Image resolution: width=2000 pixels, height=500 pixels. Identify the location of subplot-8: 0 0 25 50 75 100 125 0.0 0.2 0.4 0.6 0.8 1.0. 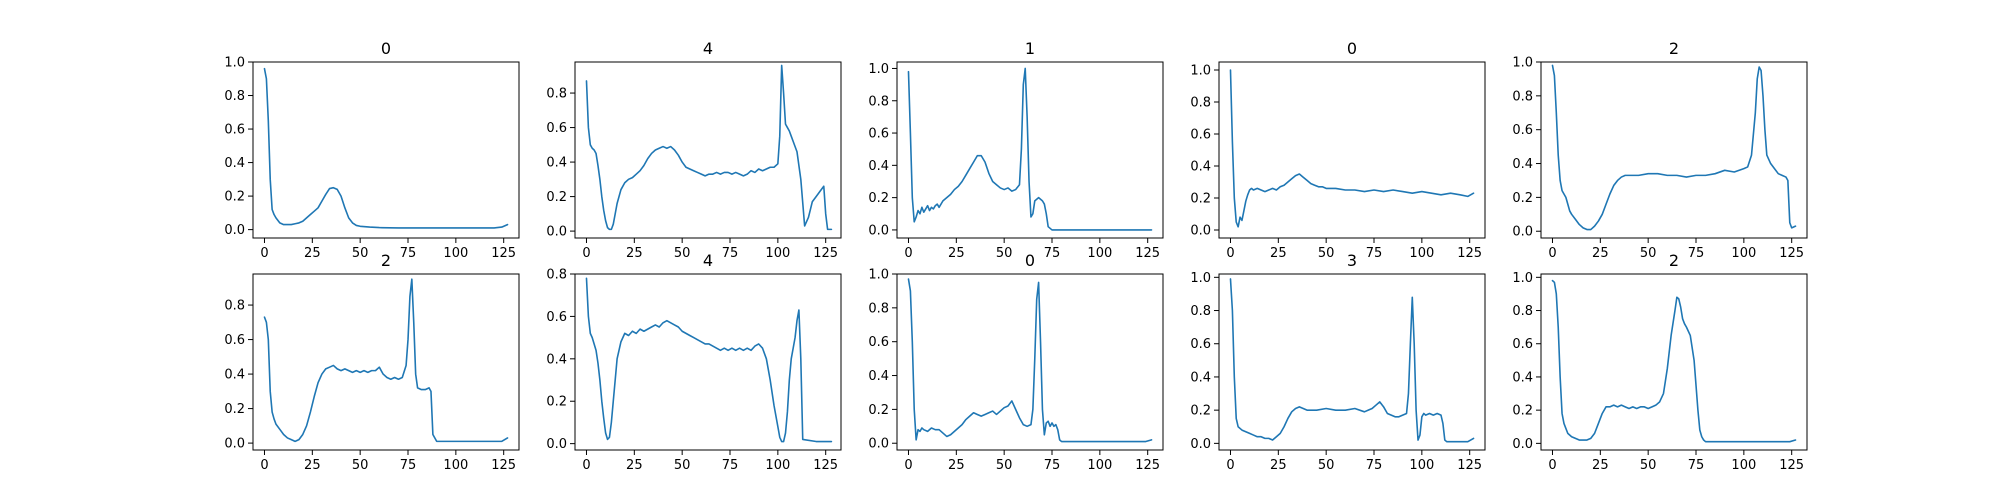
(1016, 362).